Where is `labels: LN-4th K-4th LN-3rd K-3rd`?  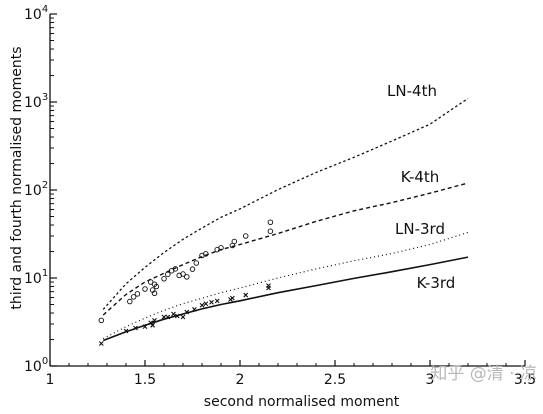 labels: LN-4th K-4th LN-3rd K-3rd is located at coordinates (421, 187).